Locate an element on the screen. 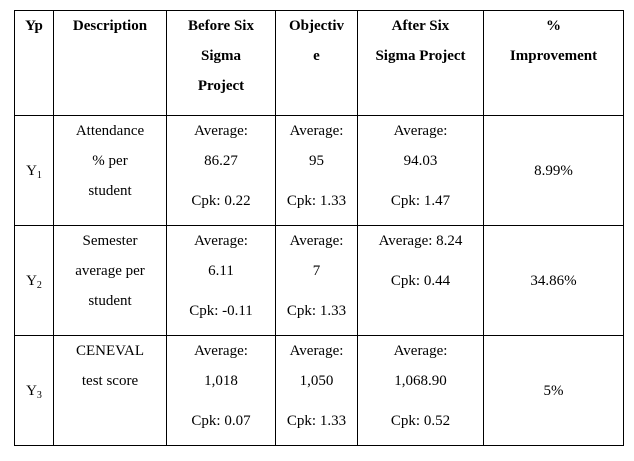  yp-cell: Y1 is located at coordinates (34, 170).